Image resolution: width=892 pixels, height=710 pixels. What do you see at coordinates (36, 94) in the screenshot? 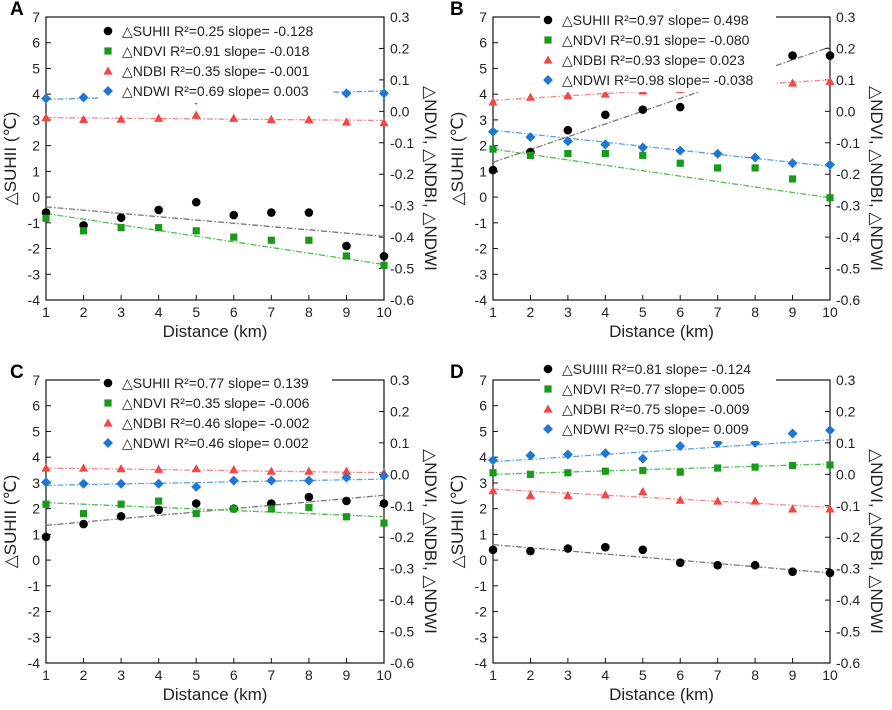
I see `left-tick-label: 4` at bounding box center [36, 94].